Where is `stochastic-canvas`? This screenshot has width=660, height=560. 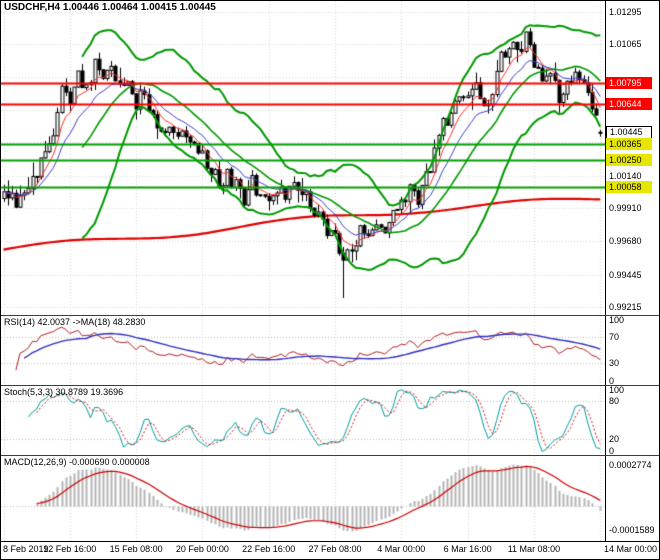
stochastic-canvas is located at coordinates (303, 420).